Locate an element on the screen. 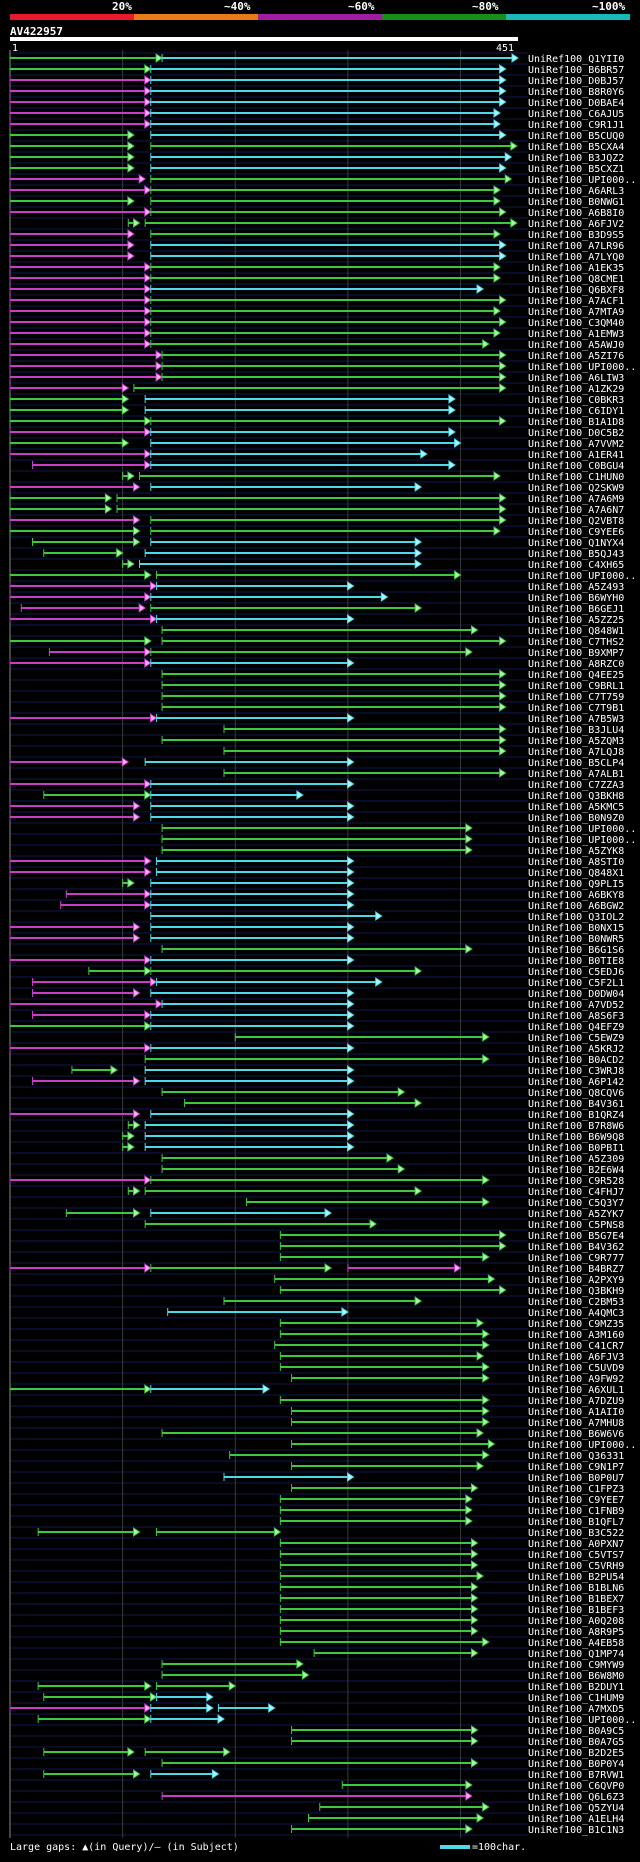  hit-label: UniRef100_B4BRZ7 is located at coordinates (576, 1269).